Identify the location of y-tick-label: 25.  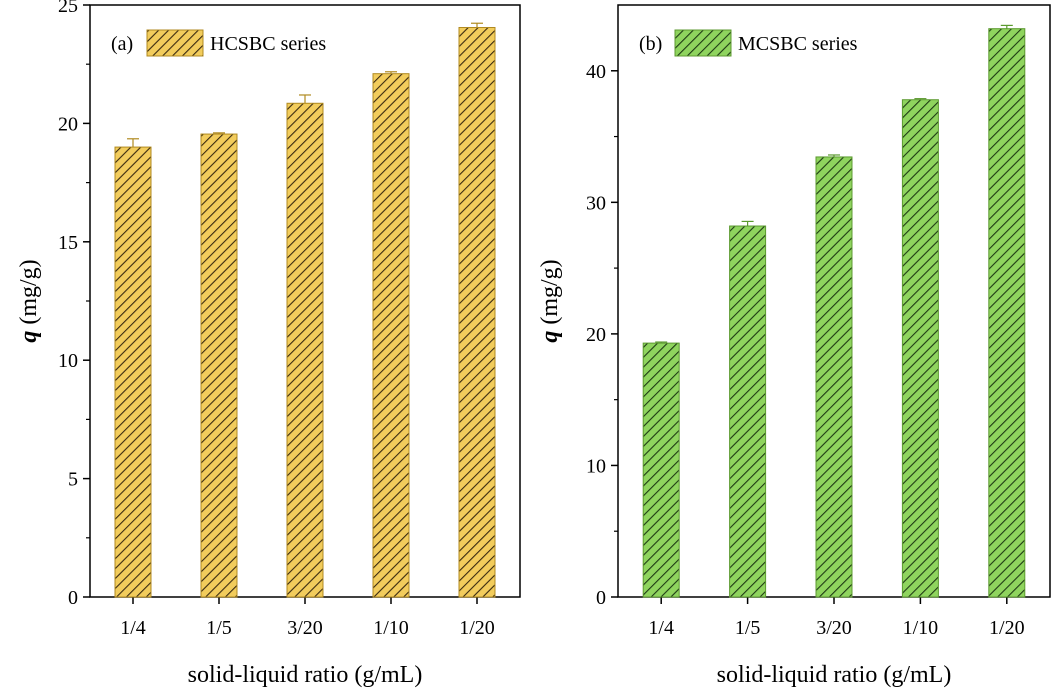
(68, 8).